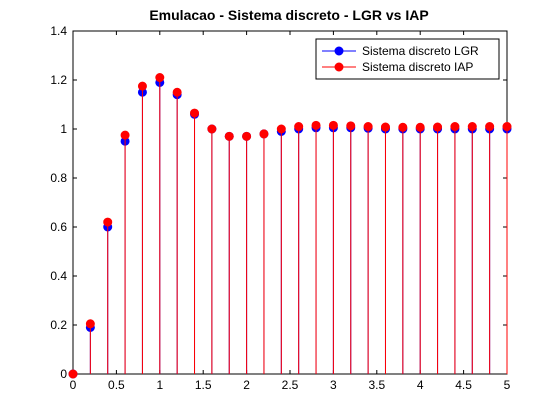 The width and height of the screenshot is (560, 420). I want to click on legend-label: Sistema discreto IAP, so click(417, 67).